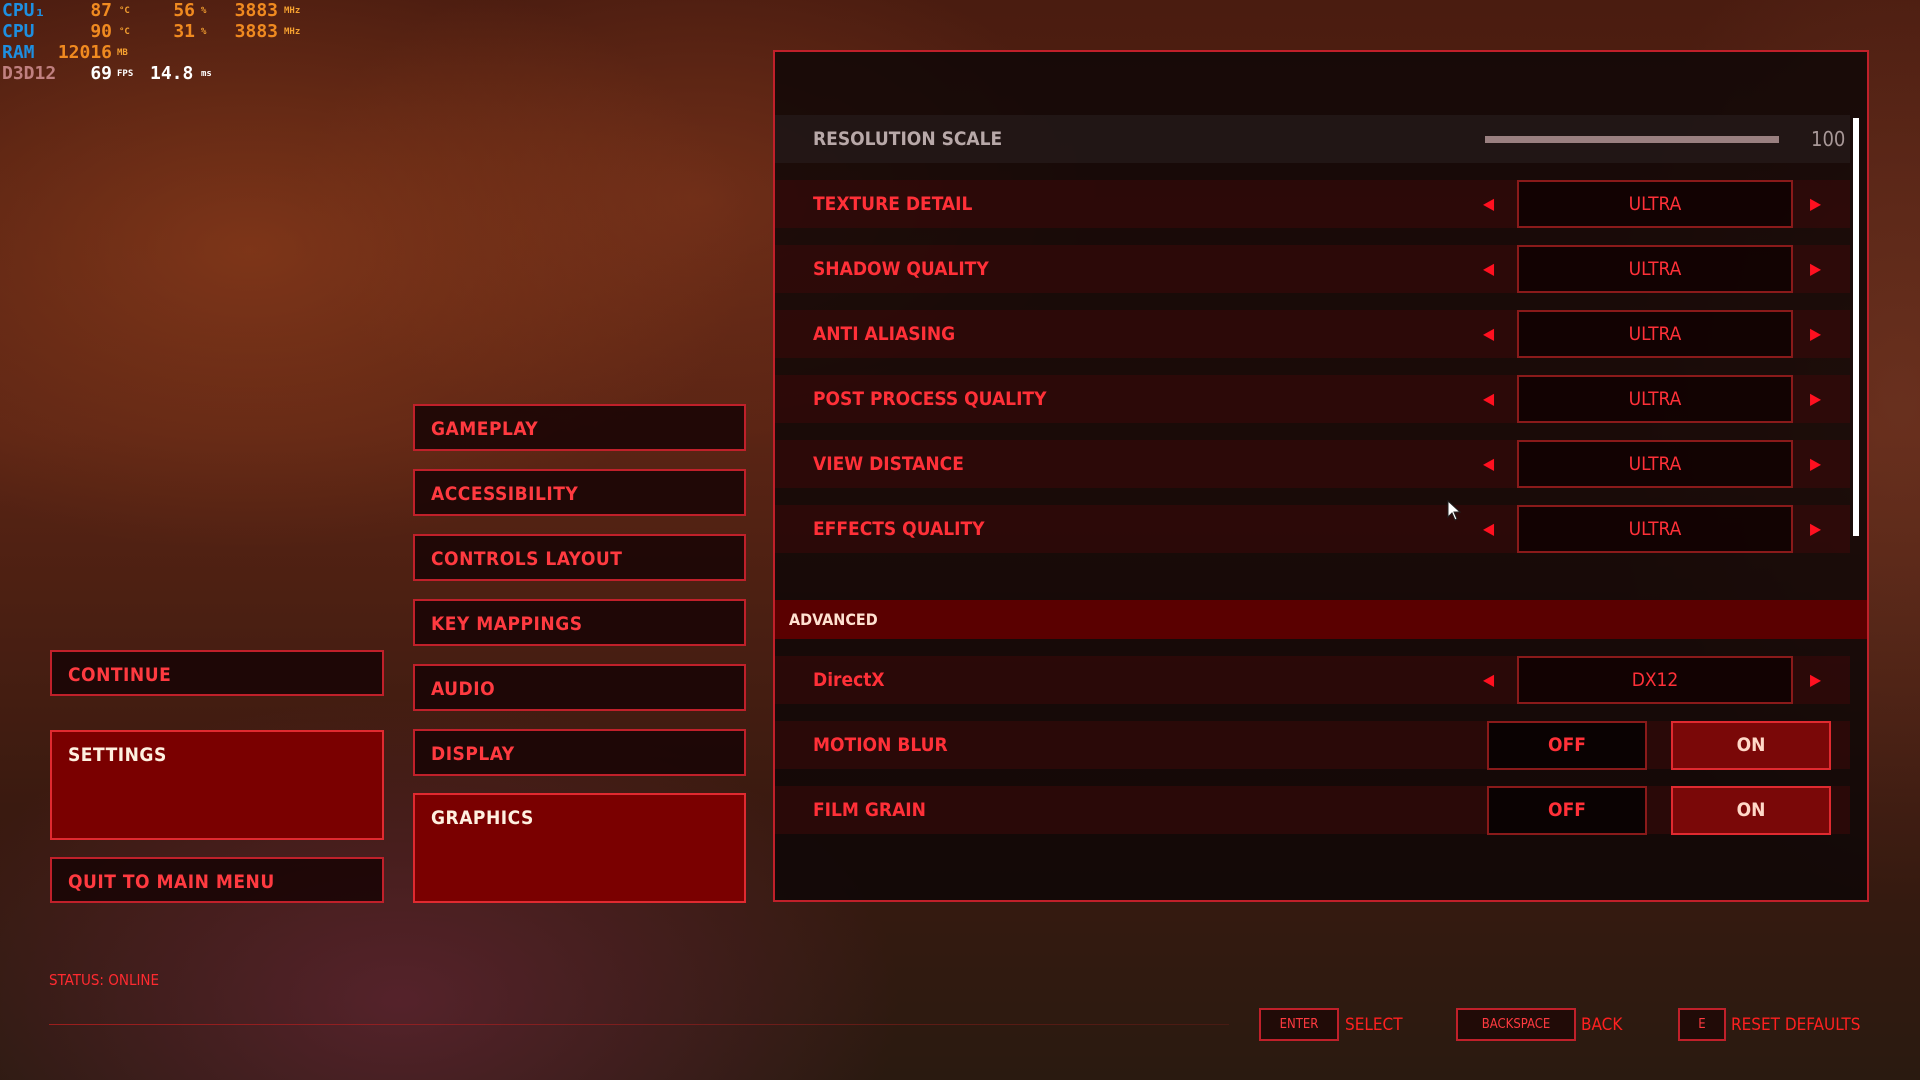 The width and height of the screenshot is (1920, 1080). What do you see at coordinates (1655, 334) in the screenshot?
I see `anti-aliasing-value: ULTRA` at bounding box center [1655, 334].